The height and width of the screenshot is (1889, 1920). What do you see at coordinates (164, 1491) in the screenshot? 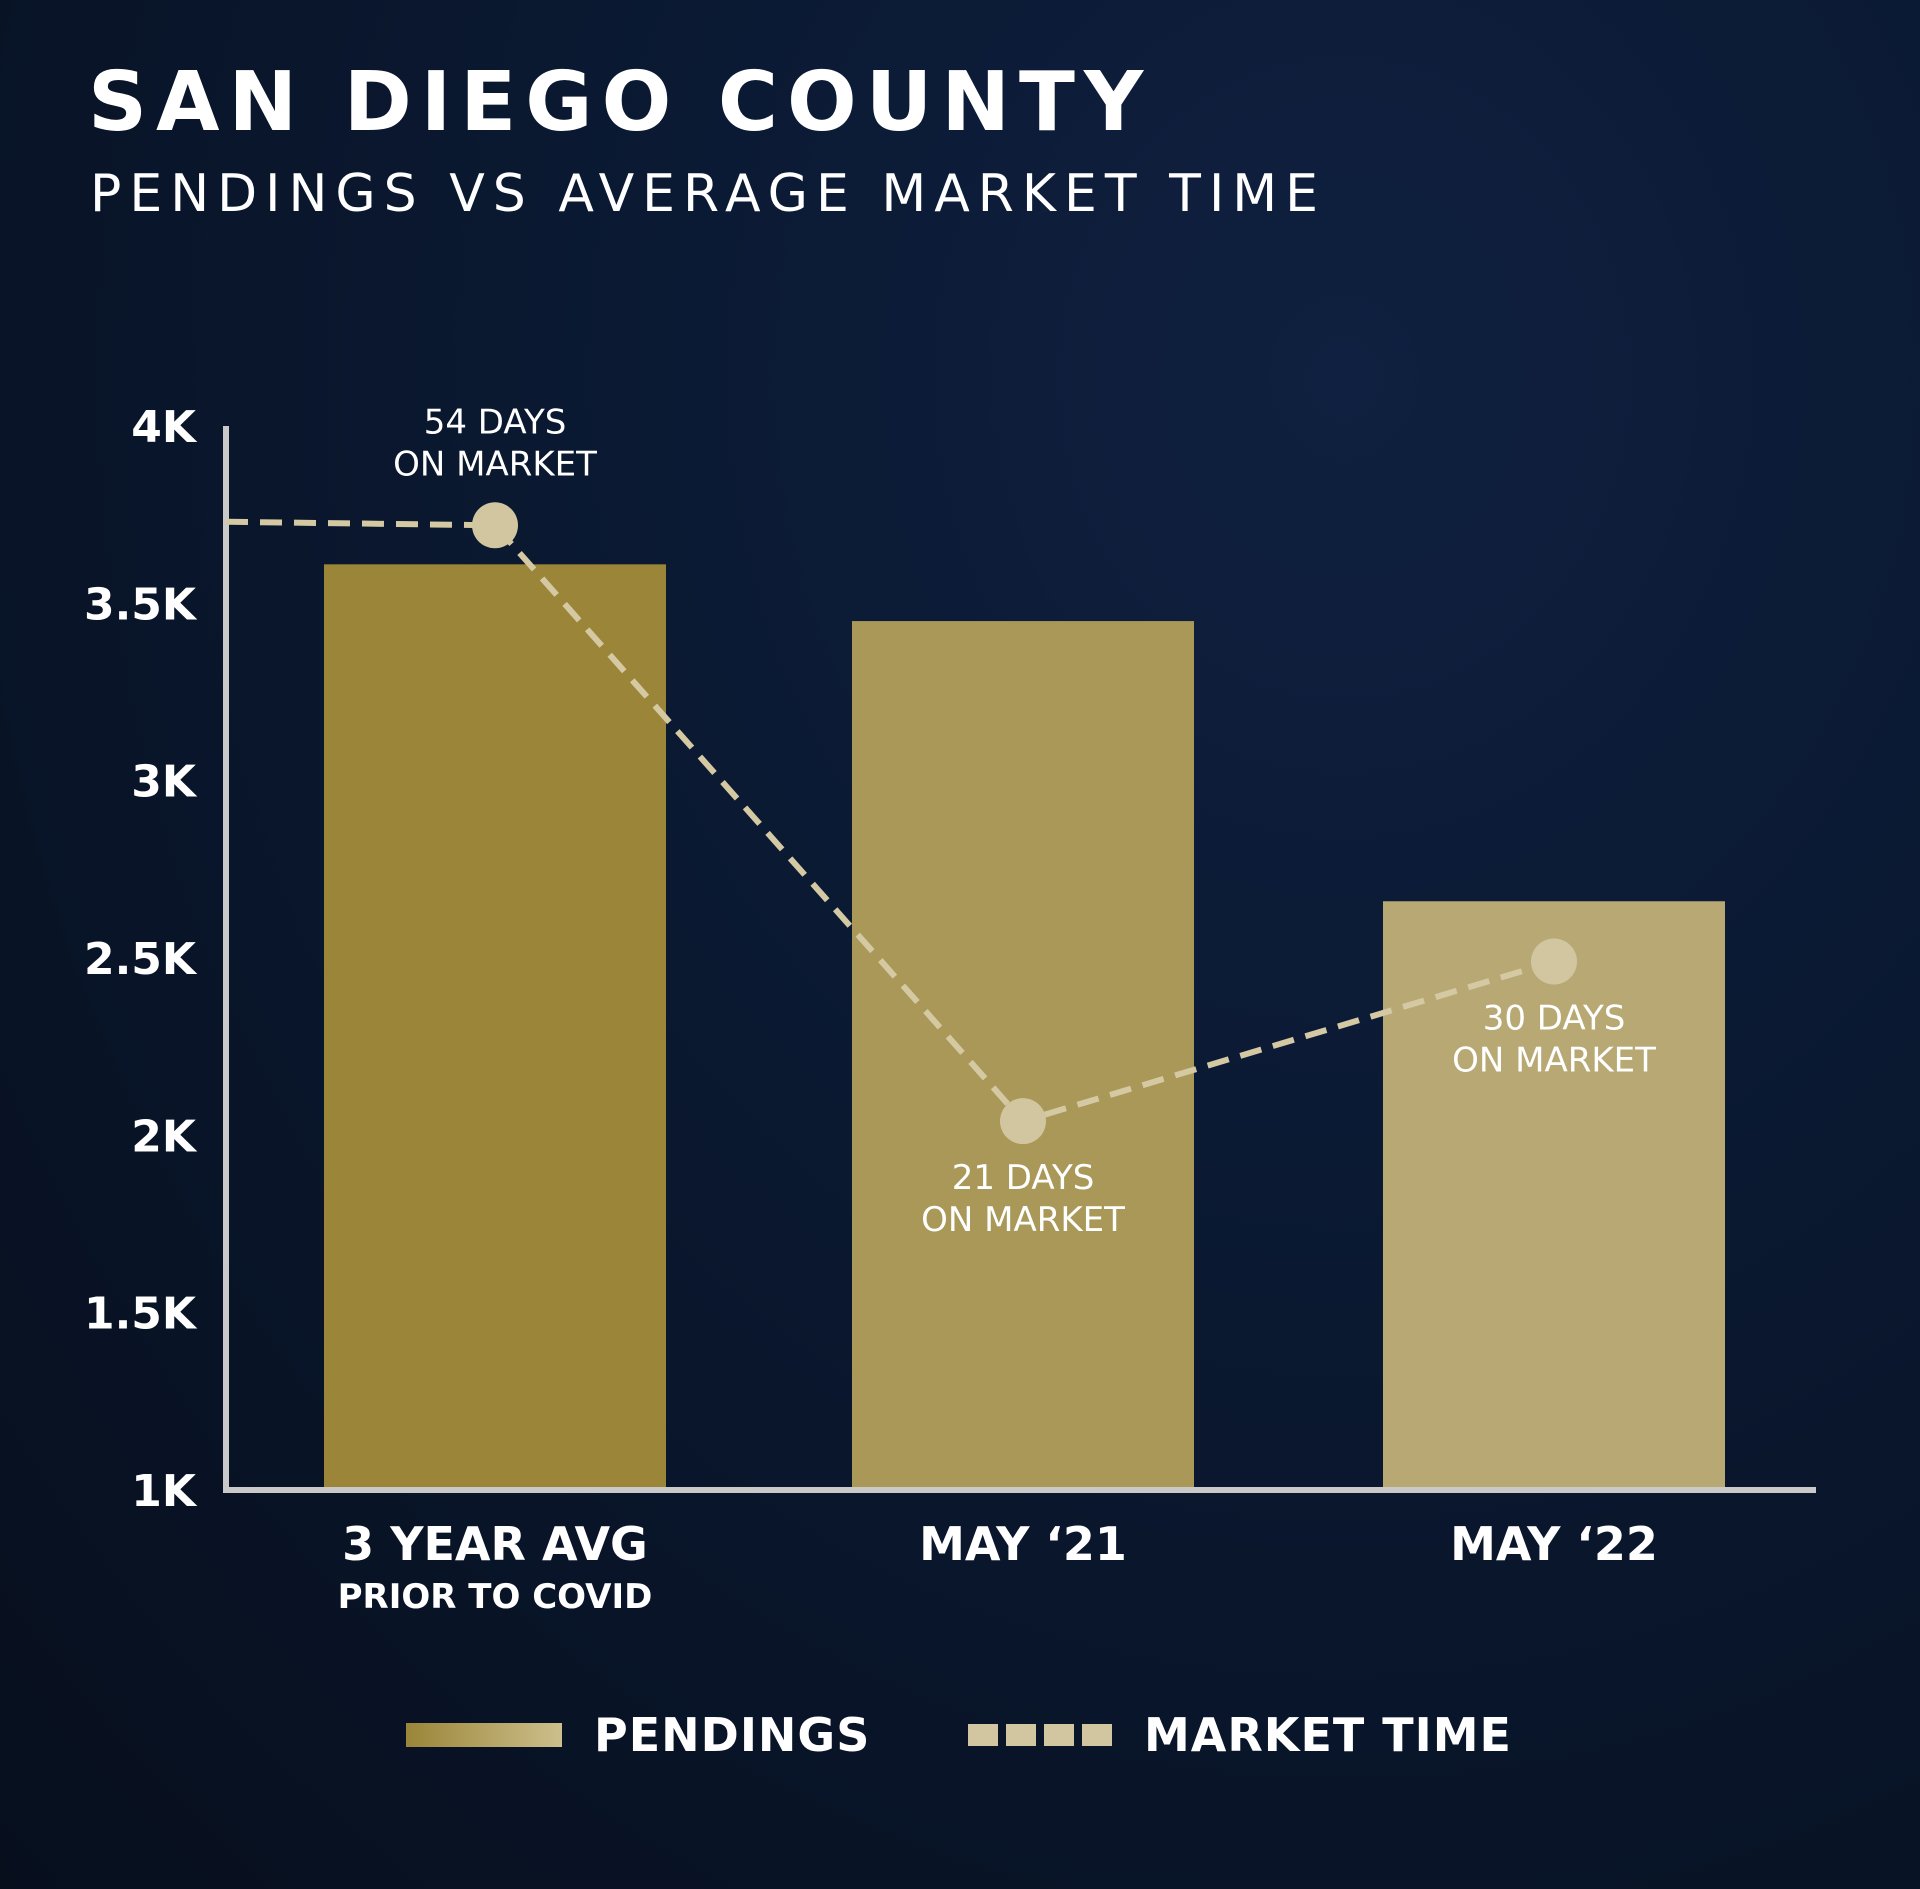
I see `y-tick-label: 1K` at bounding box center [164, 1491].